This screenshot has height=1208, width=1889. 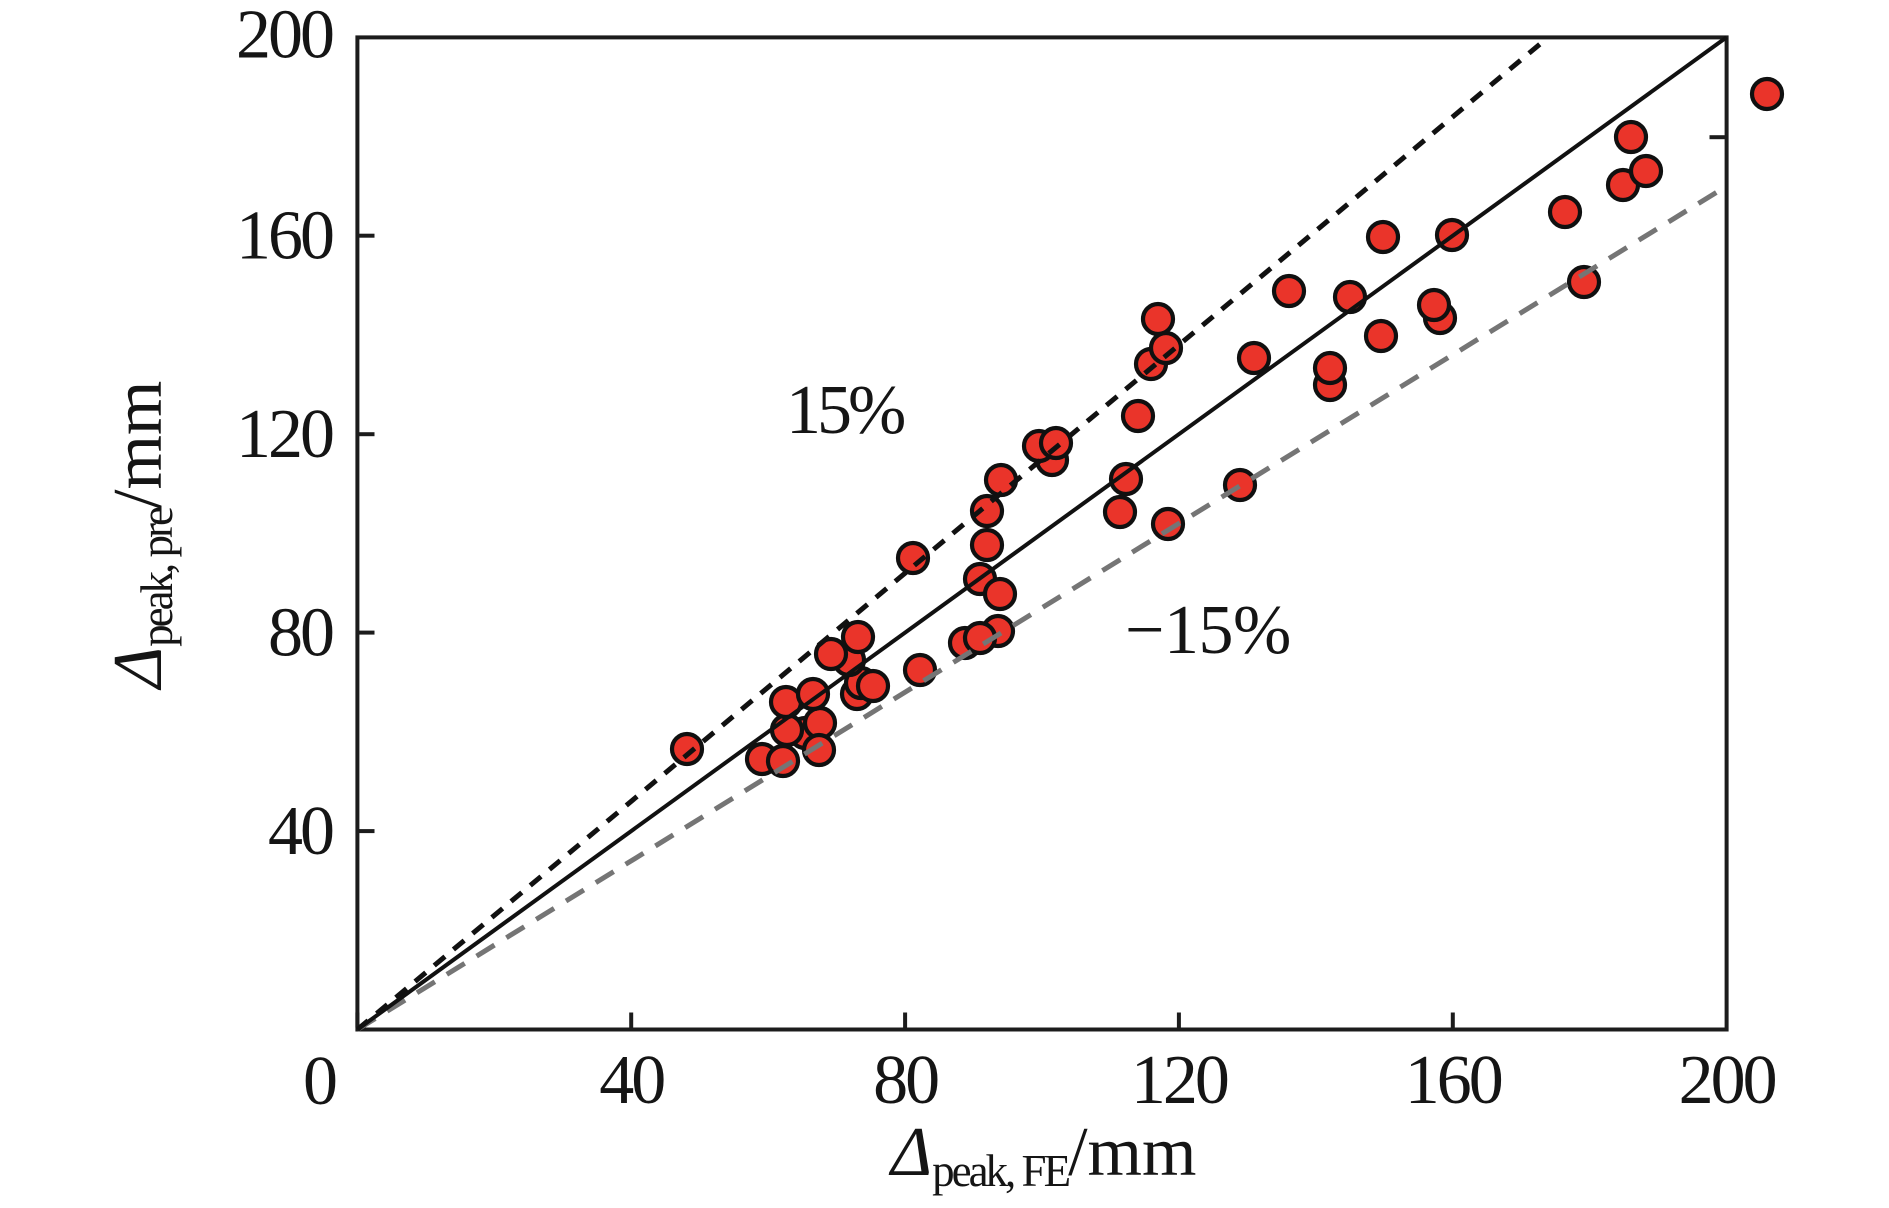 What do you see at coordinates (141, 536) in the screenshot?
I see `svg-text: Δpeak, pre/mm` at bounding box center [141, 536].